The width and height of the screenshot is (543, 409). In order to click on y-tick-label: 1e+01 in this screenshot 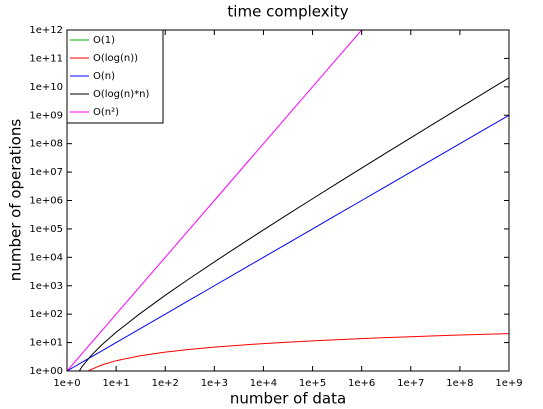, I will do `click(46, 343)`.